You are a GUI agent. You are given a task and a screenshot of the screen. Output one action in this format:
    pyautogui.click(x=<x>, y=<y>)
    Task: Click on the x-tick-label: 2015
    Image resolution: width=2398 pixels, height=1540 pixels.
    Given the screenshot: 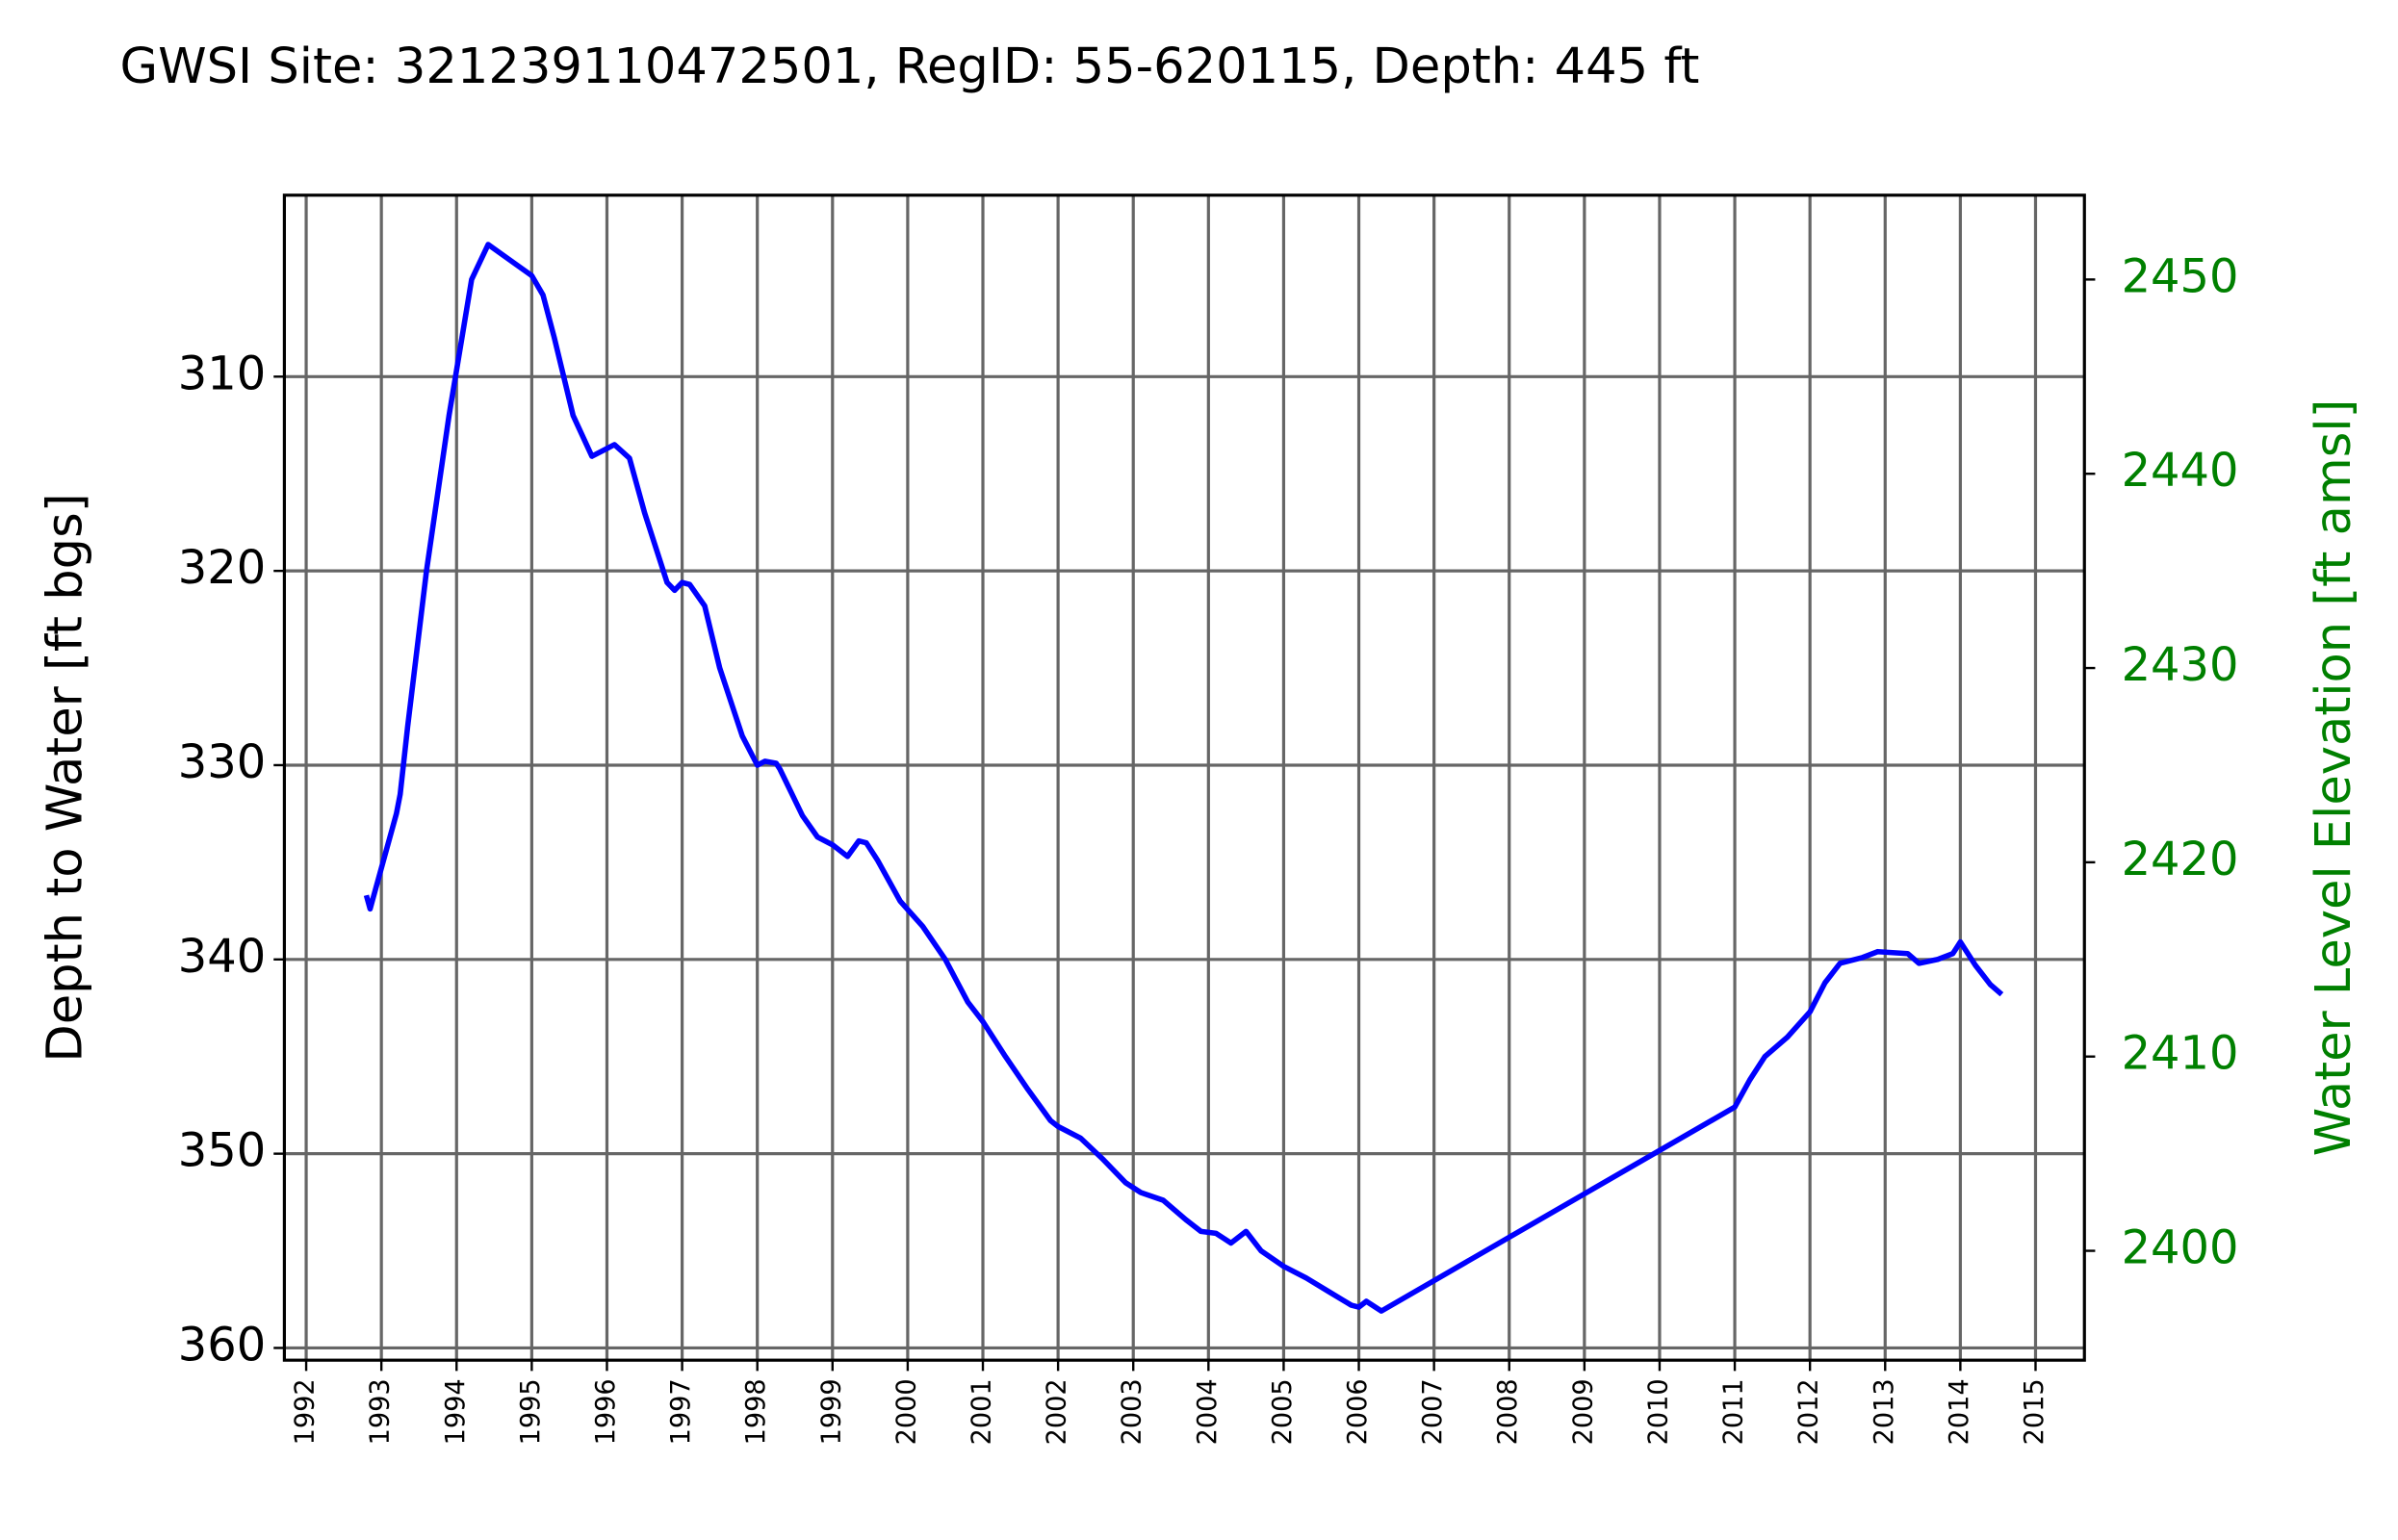 What is the action you would take?
    pyautogui.click(x=2035, y=1411)
    